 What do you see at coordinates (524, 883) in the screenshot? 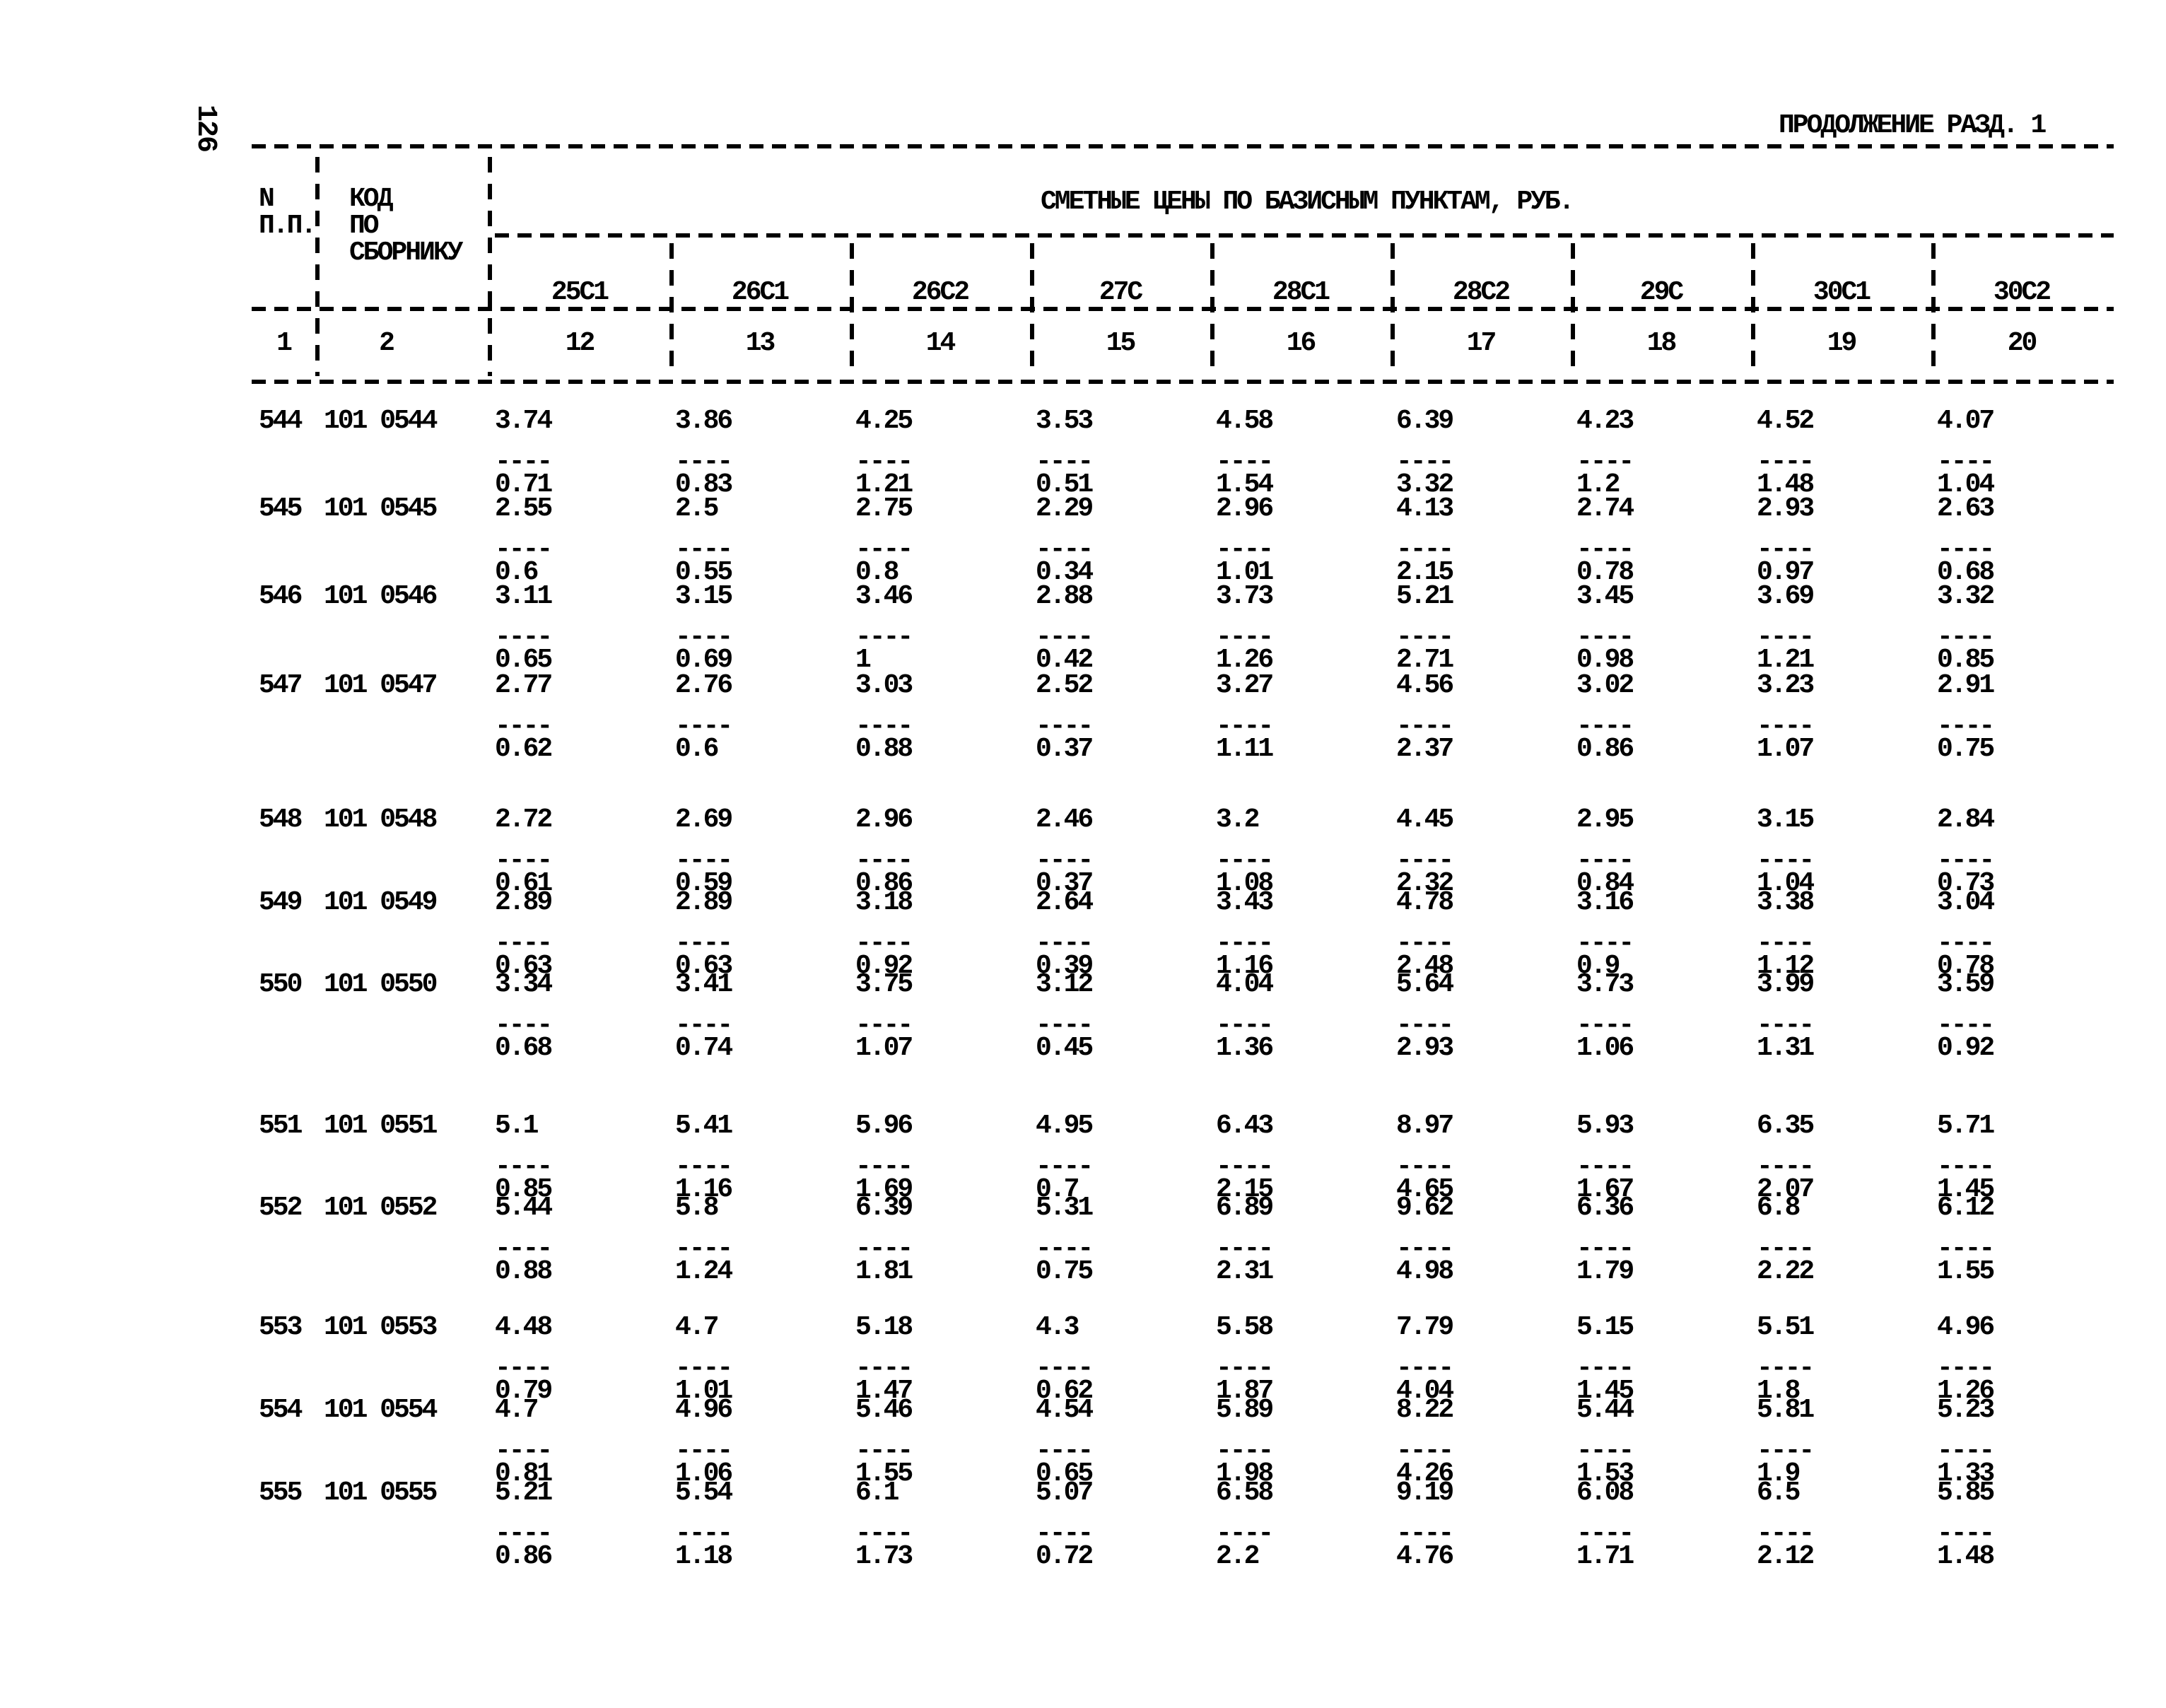
I see `price-denominator: 0.61` at bounding box center [524, 883].